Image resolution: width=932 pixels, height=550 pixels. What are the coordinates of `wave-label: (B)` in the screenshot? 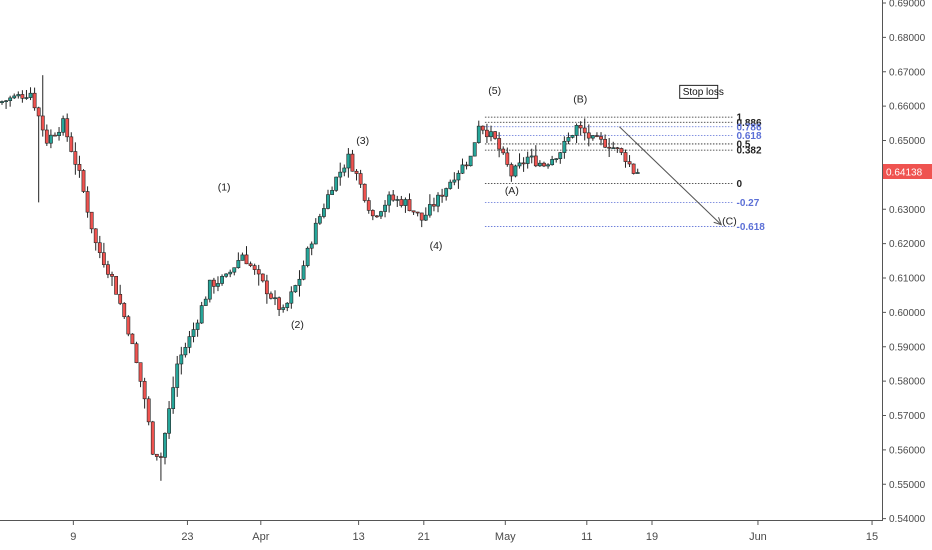 It's located at (580, 100).